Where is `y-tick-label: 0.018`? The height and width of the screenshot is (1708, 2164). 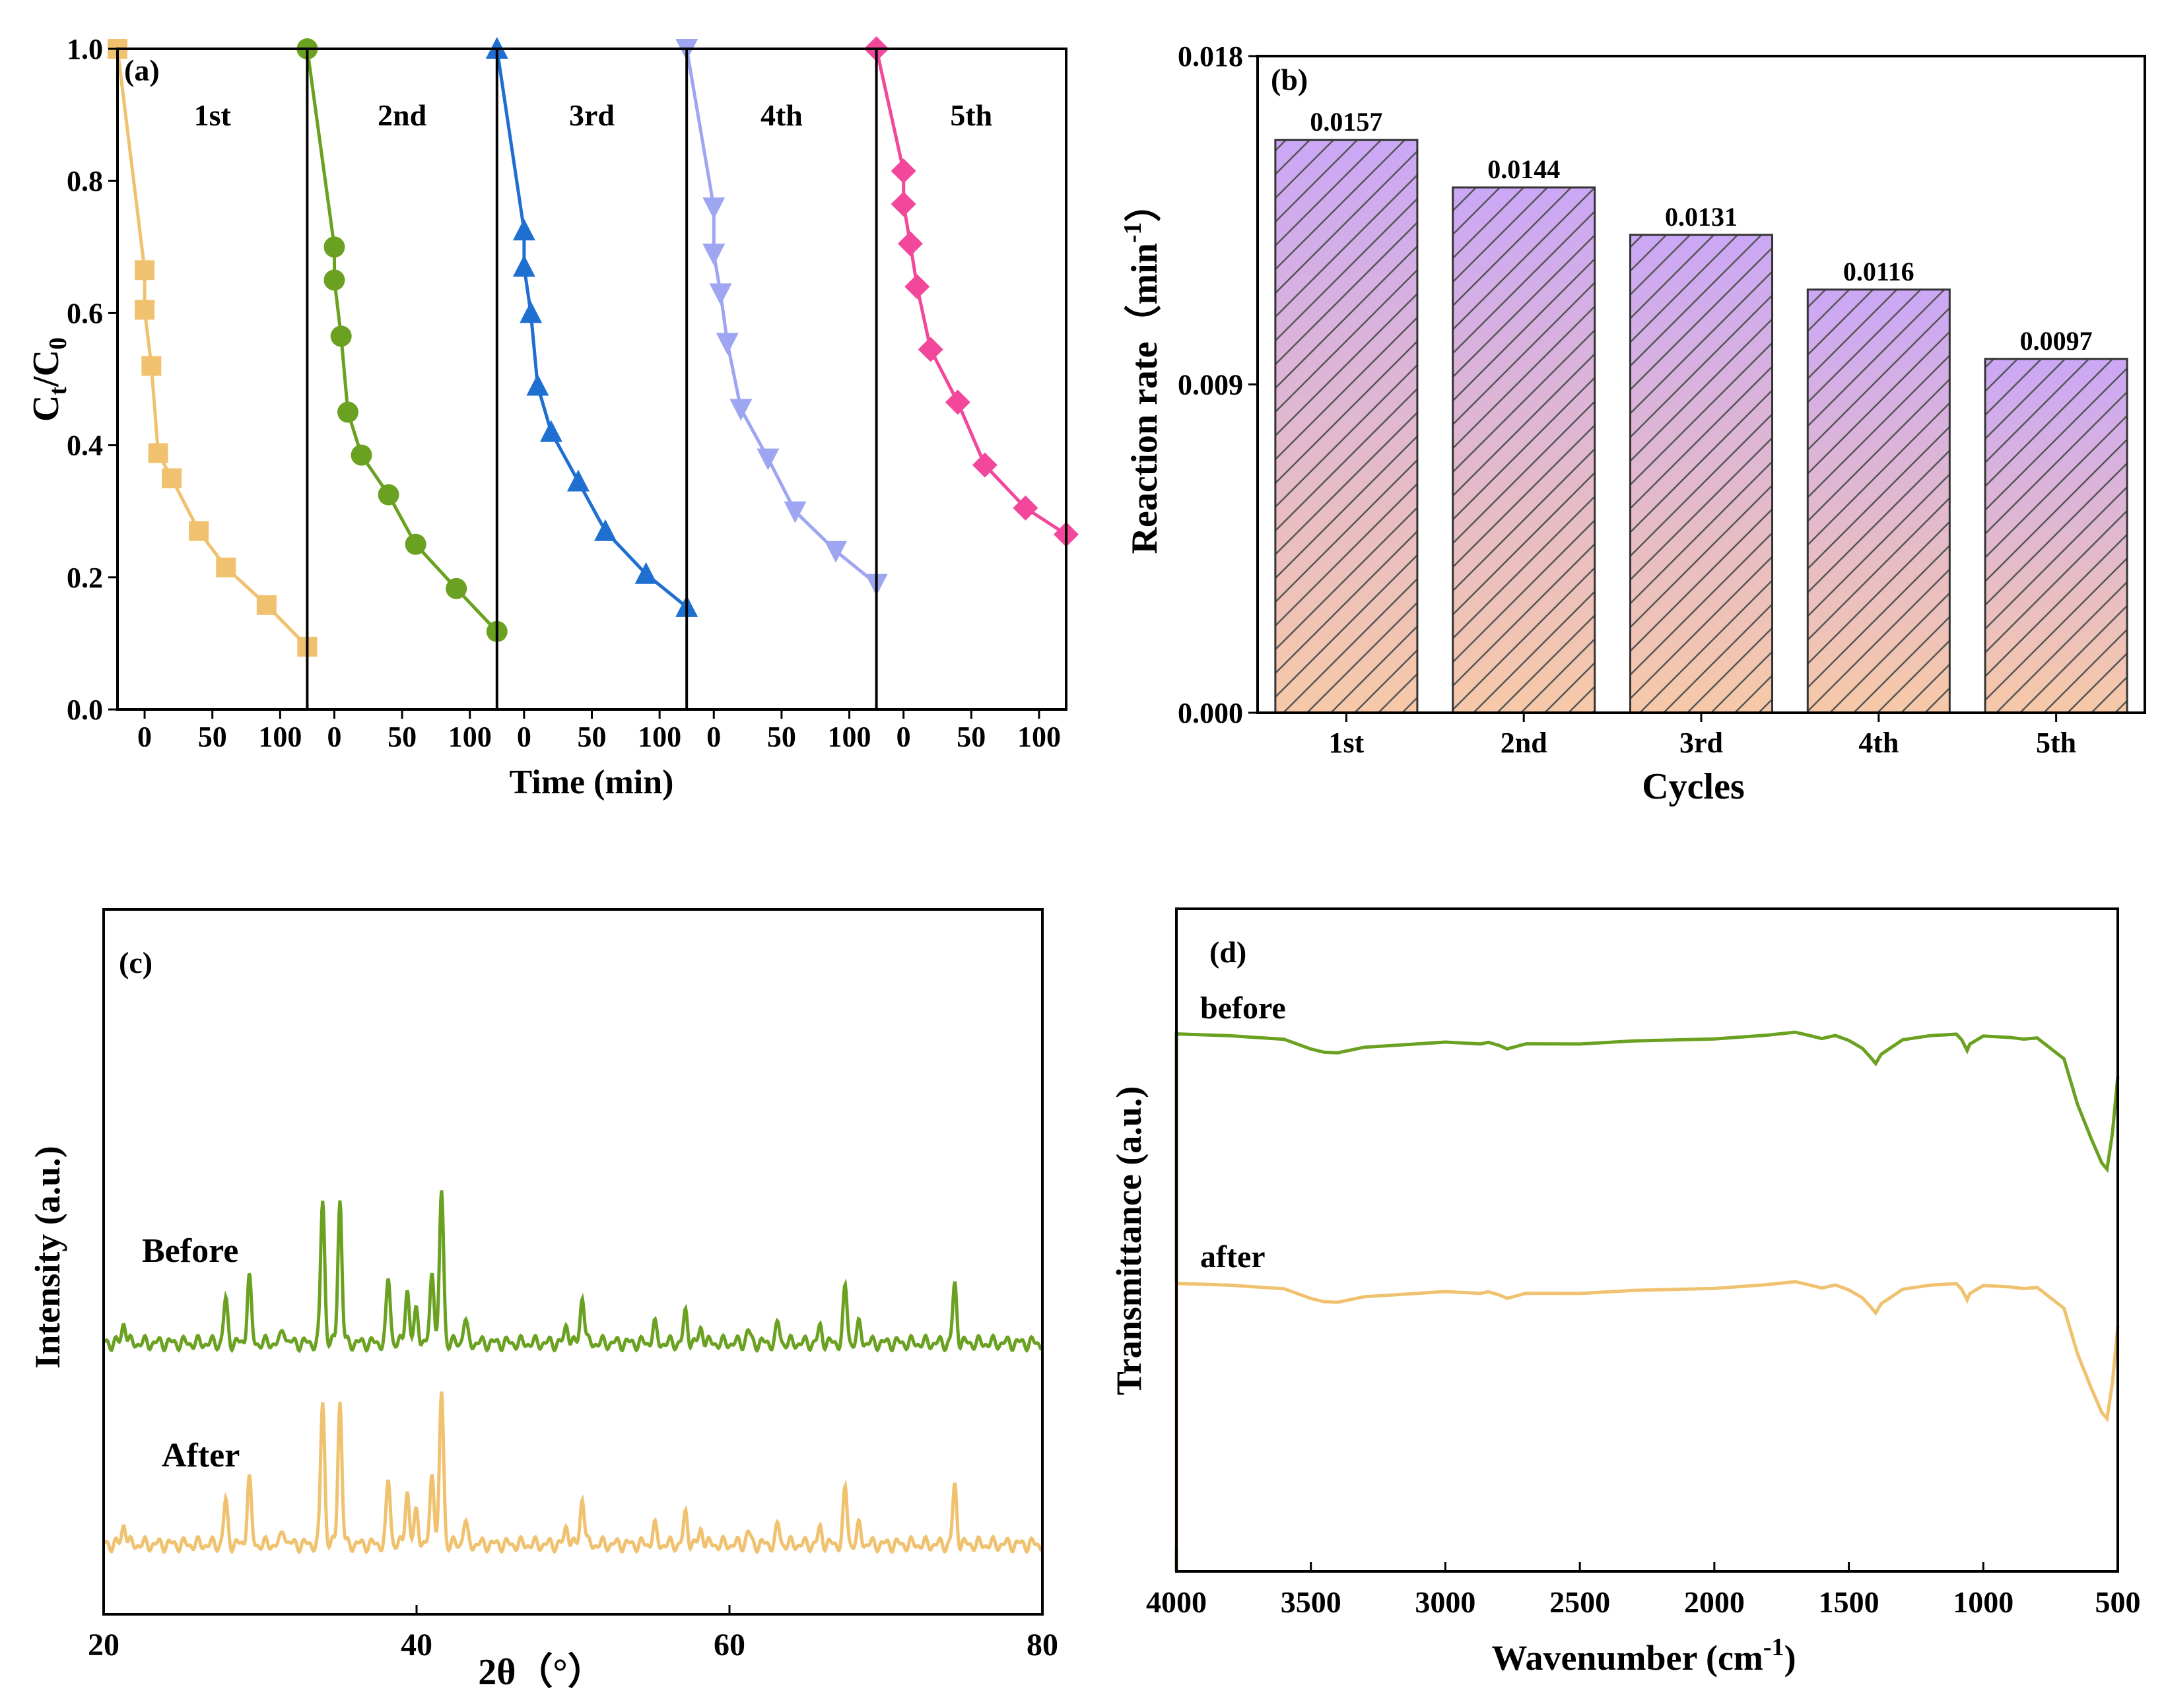 y-tick-label: 0.018 is located at coordinates (1210, 56).